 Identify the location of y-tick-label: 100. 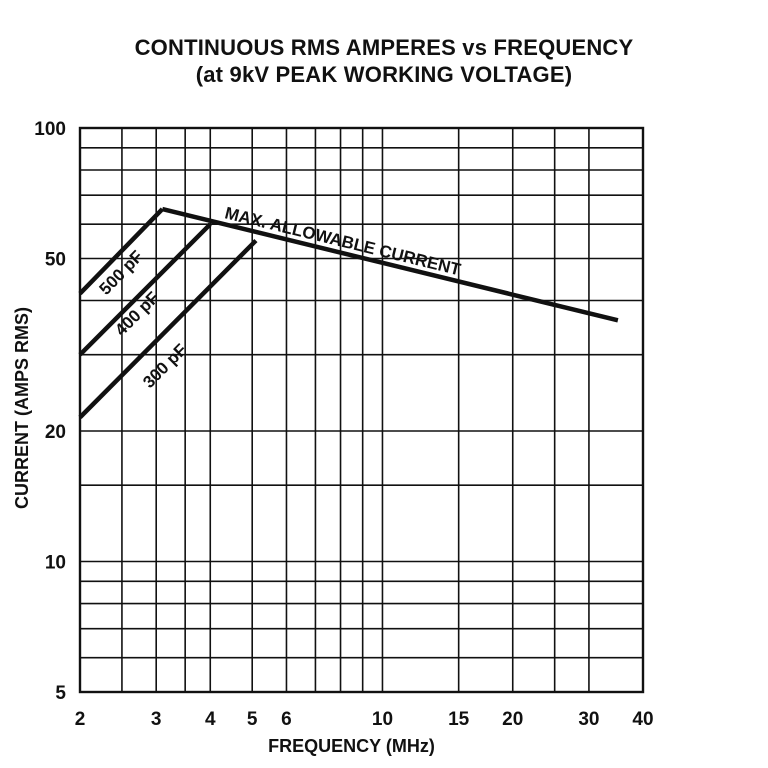
(50, 129).